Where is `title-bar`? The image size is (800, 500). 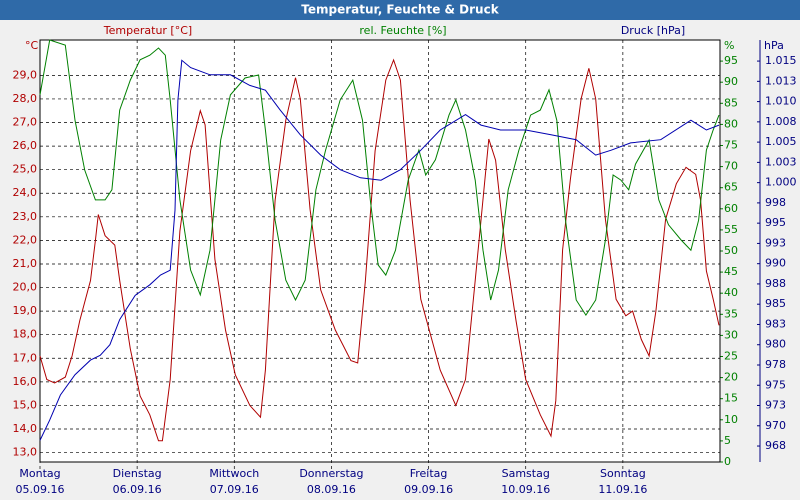
title-bar is located at coordinates (400, 10).